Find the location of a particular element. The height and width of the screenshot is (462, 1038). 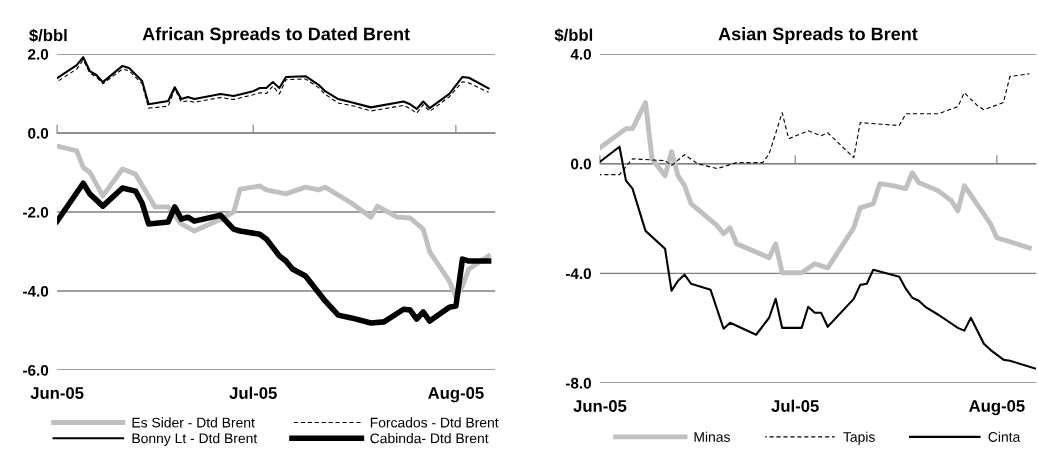

legend-label: Tapis is located at coordinates (859, 438).